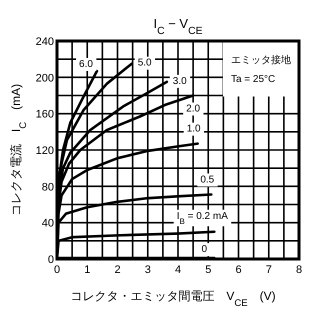 This screenshot has height=322, width=336. What do you see at coordinates (48, 187) in the screenshot?
I see `y-tick-label: 80` at bounding box center [48, 187].